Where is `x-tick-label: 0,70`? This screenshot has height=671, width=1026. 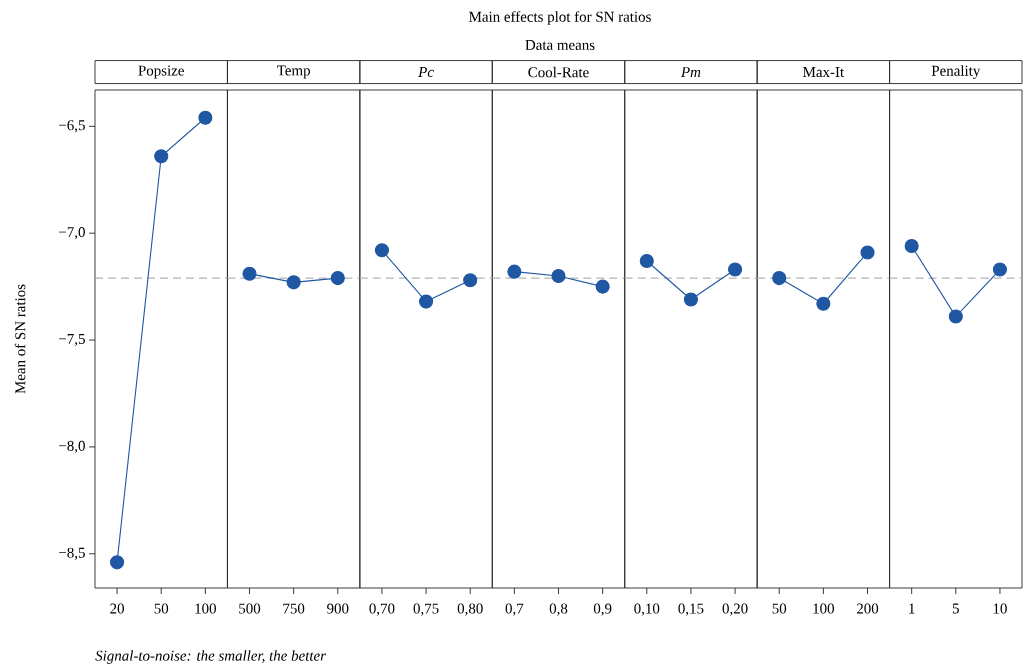
x-tick-label: 0,70 is located at coordinates (382, 609).